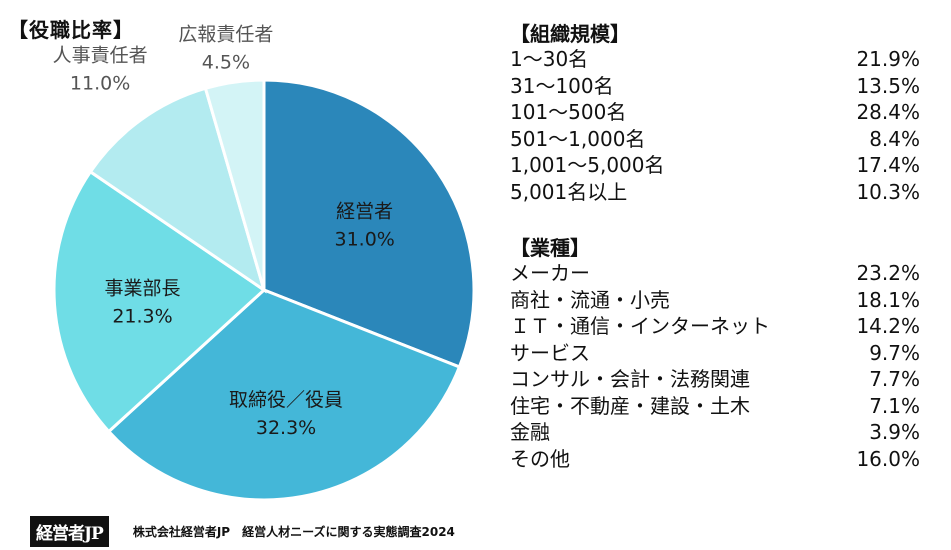  I want to click on industry-name: 商社・流通・小売, so click(590, 299).